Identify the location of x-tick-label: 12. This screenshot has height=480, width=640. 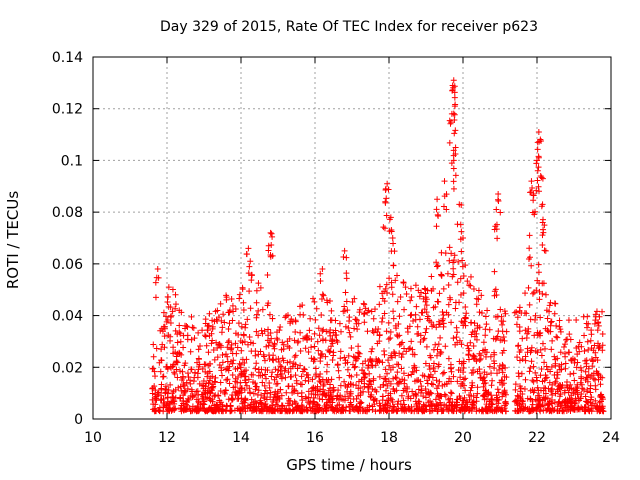
(167, 438).